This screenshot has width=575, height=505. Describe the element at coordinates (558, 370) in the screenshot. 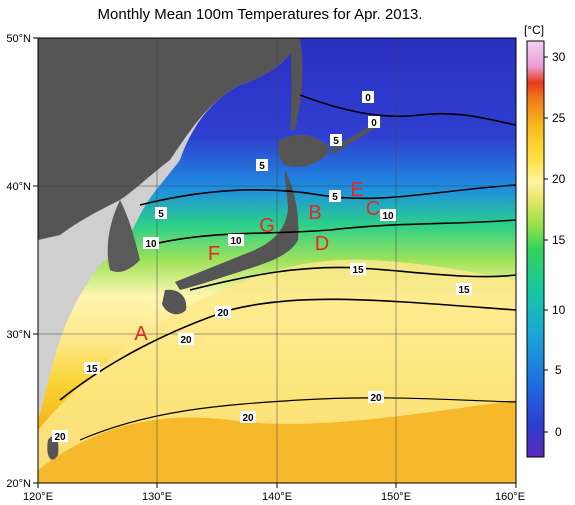

I see `colorbar-tick: 5` at that location.